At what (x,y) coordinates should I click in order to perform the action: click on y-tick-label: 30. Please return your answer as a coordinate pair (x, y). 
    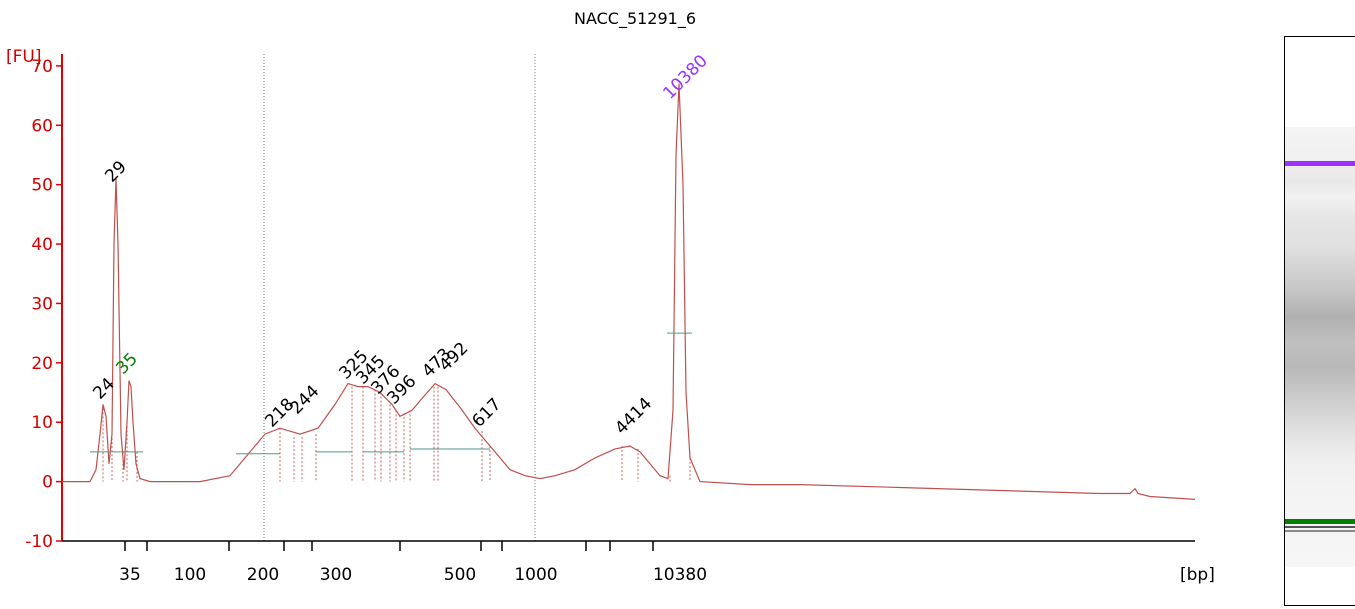
    Looking at the image, I should click on (42, 304).